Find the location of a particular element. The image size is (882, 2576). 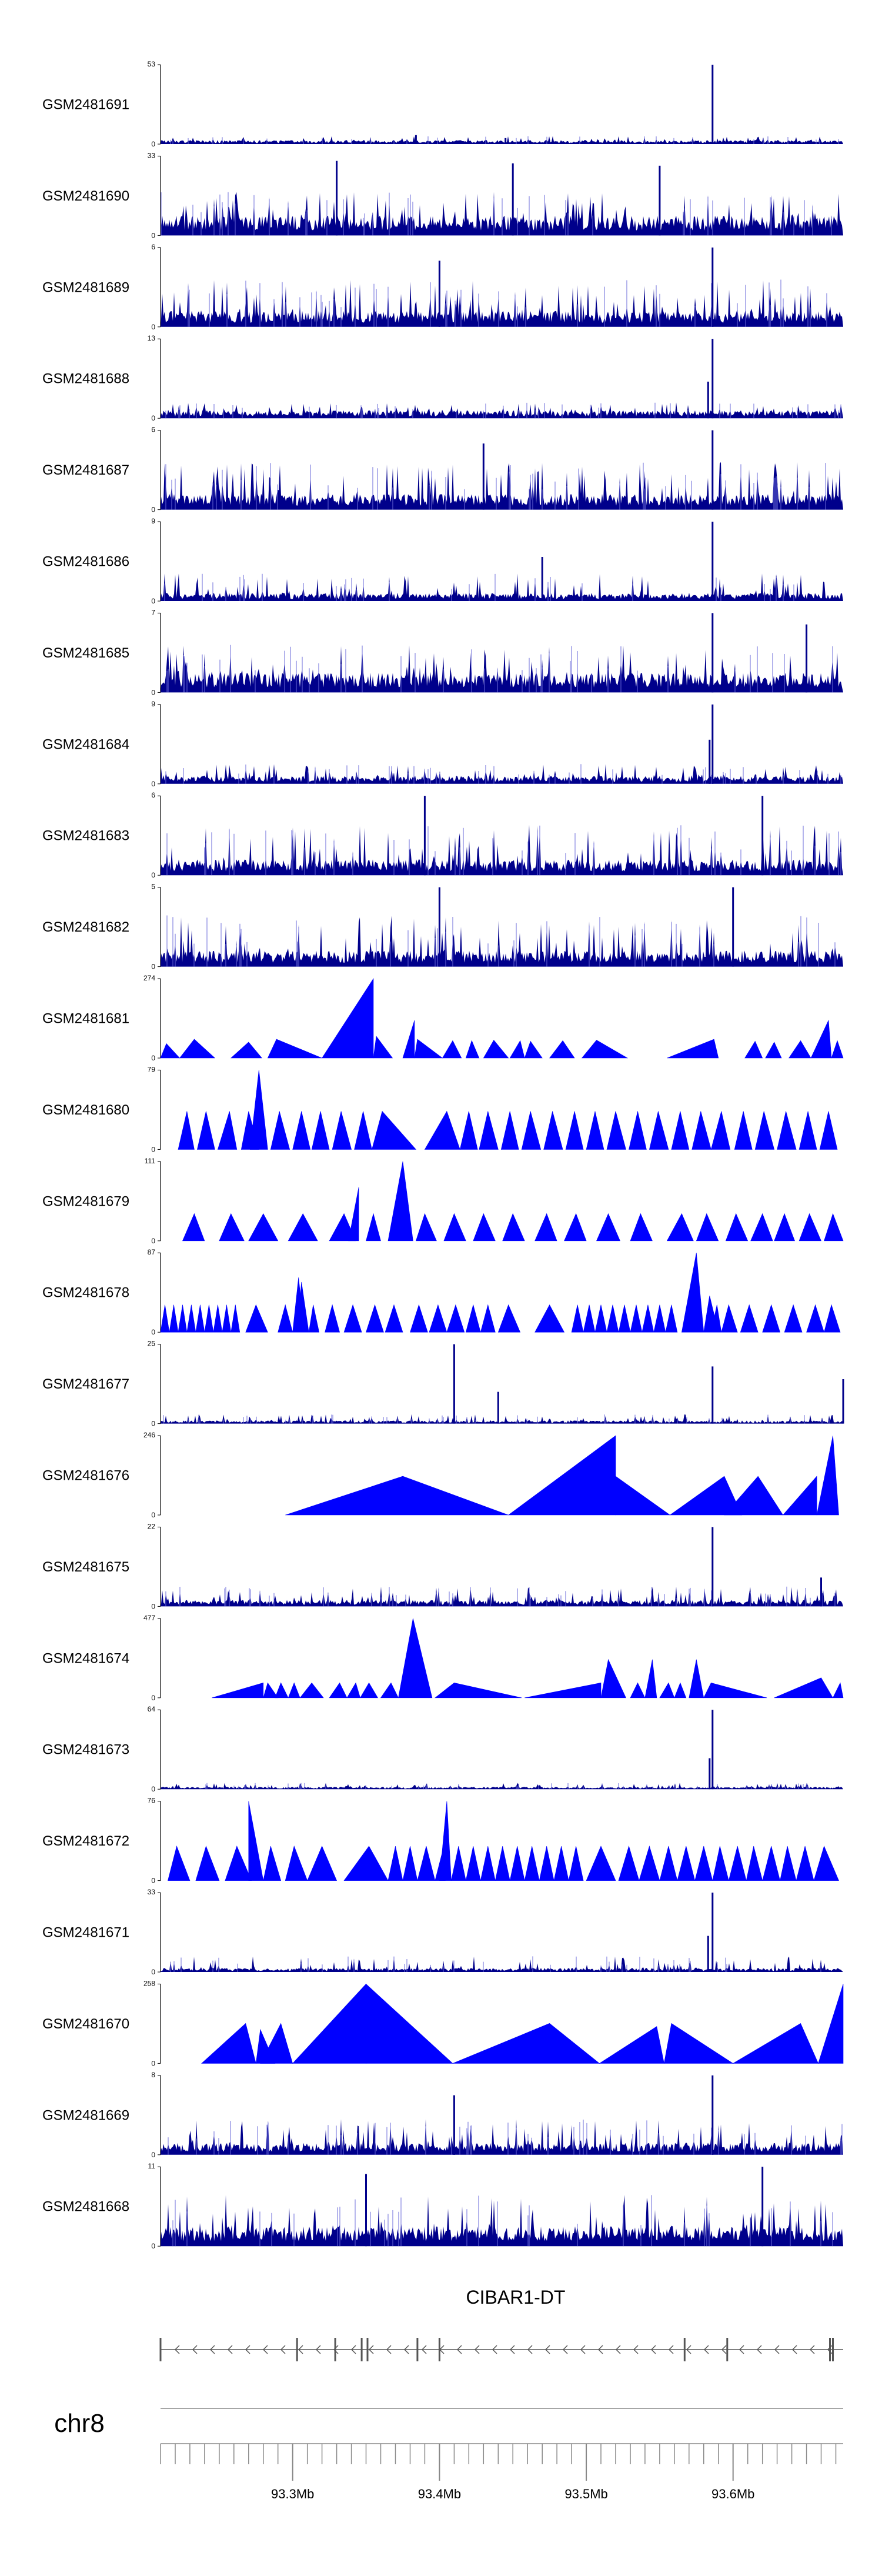

y-tick-max-label: 8 is located at coordinates (153, 2075).